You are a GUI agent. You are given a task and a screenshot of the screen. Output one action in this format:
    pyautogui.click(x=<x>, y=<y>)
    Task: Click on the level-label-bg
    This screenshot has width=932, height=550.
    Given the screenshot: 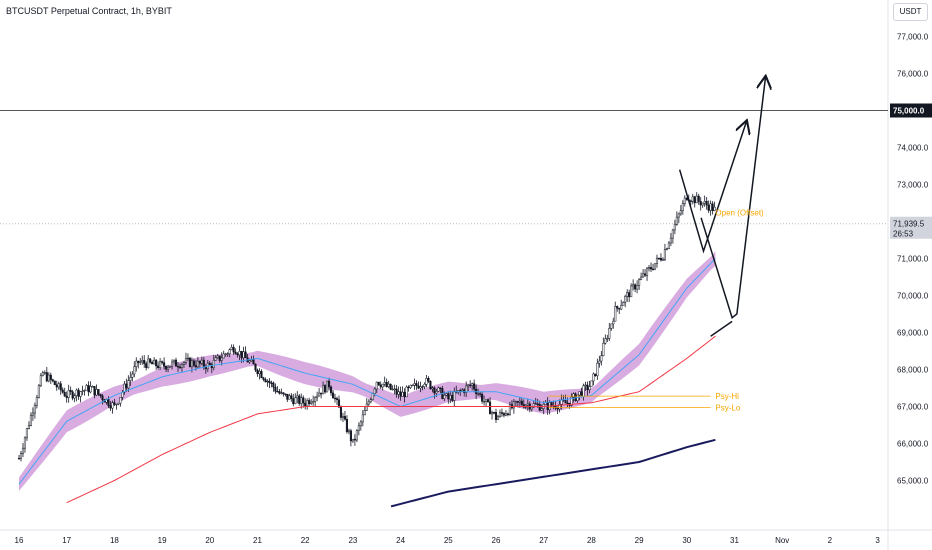 What is the action you would take?
    pyautogui.click(x=911, y=110)
    